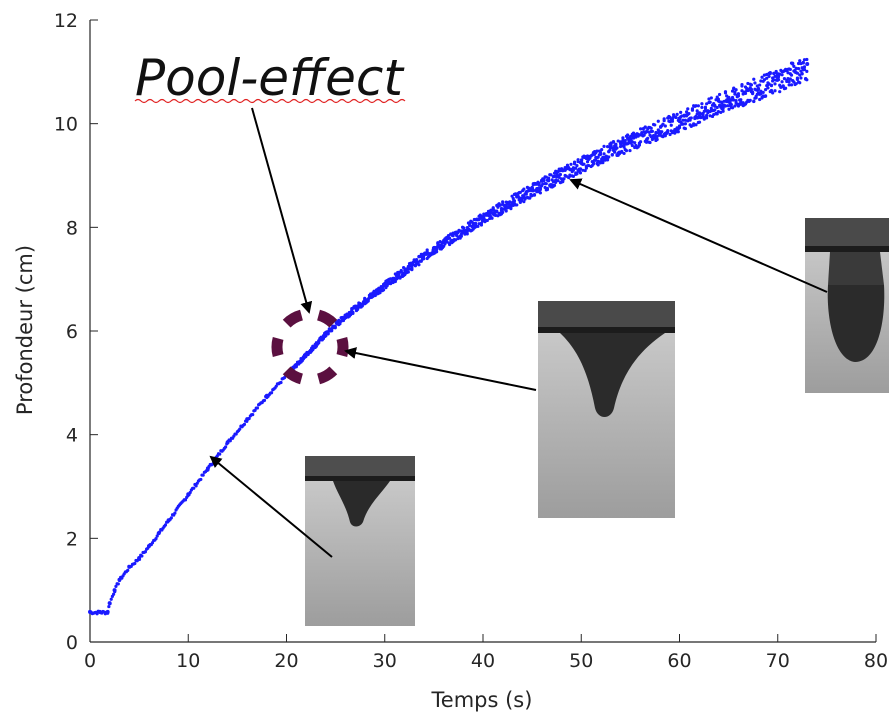  What do you see at coordinates (440, 369) in the screenshot?
I see `inset-2-arrow` at bounding box center [440, 369].